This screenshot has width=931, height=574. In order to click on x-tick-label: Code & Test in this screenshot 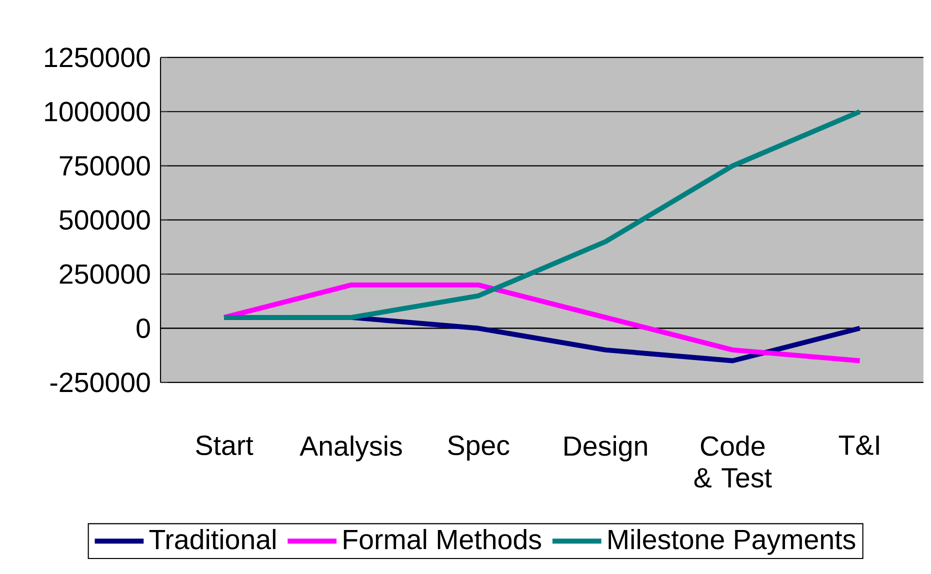, I will do `click(733, 462)`.